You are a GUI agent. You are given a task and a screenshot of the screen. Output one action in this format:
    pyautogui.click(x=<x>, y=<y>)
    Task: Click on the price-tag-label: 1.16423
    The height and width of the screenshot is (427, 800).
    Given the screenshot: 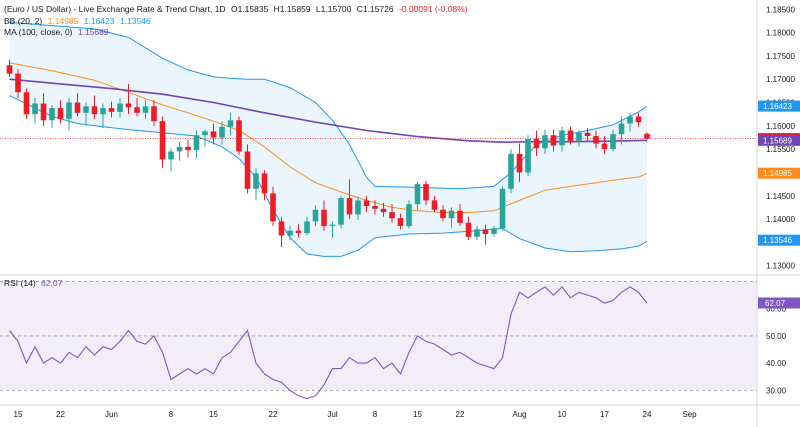 What is the action you would take?
    pyautogui.click(x=777, y=106)
    